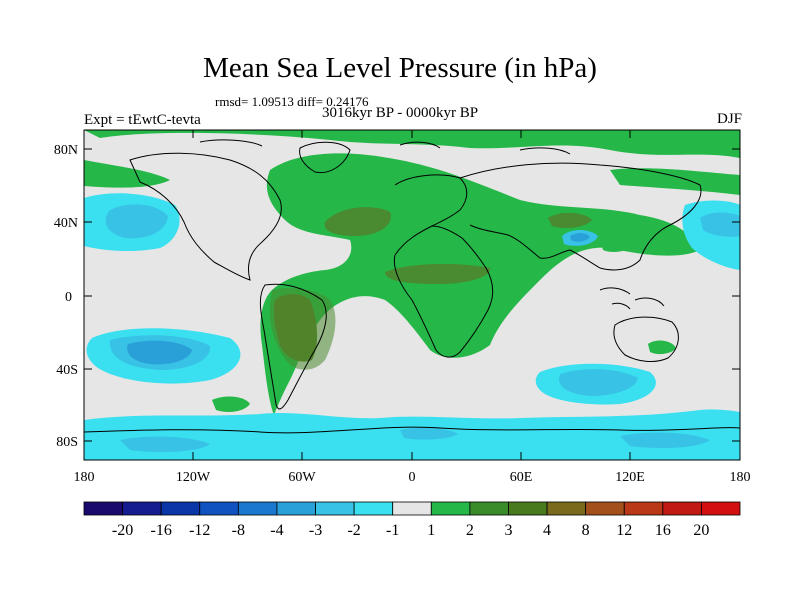  What do you see at coordinates (67, 442) in the screenshot?
I see `lat-label-80s: 80S` at bounding box center [67, 442].